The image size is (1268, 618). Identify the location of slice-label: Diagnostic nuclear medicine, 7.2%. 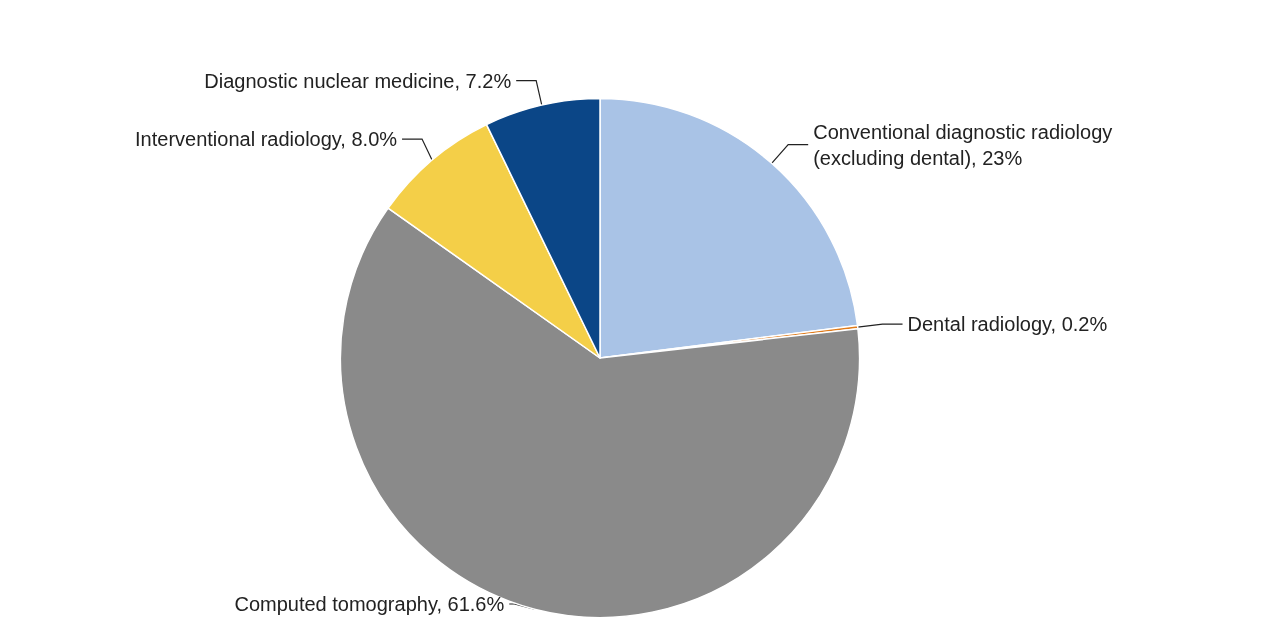
(358, 80).